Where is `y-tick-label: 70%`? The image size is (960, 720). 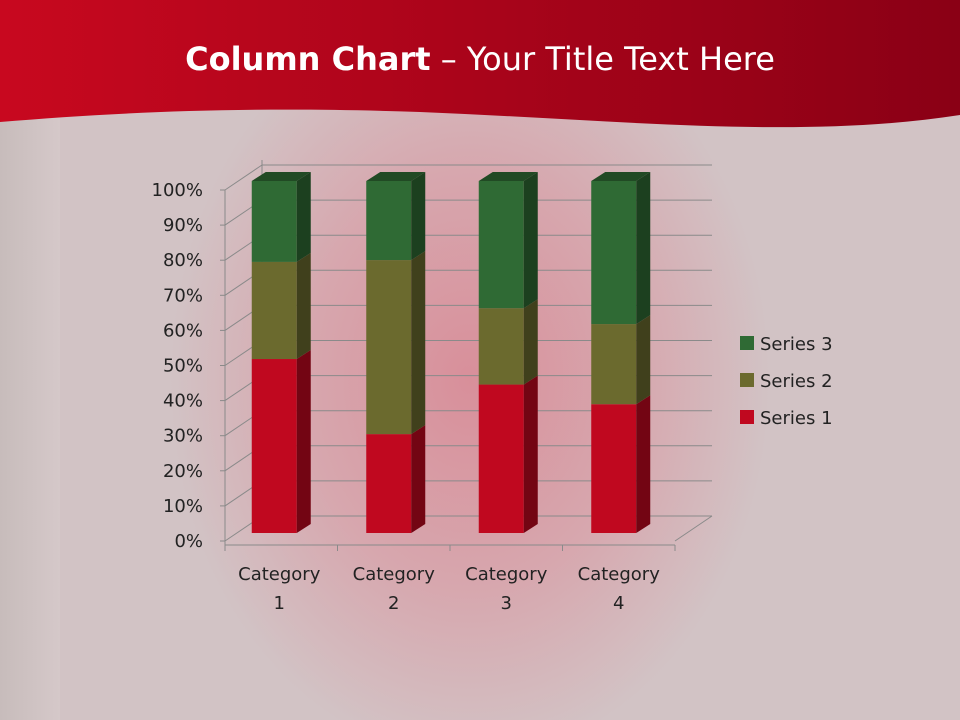 y-tick-label: 70% is located at coordinates (183, 295).